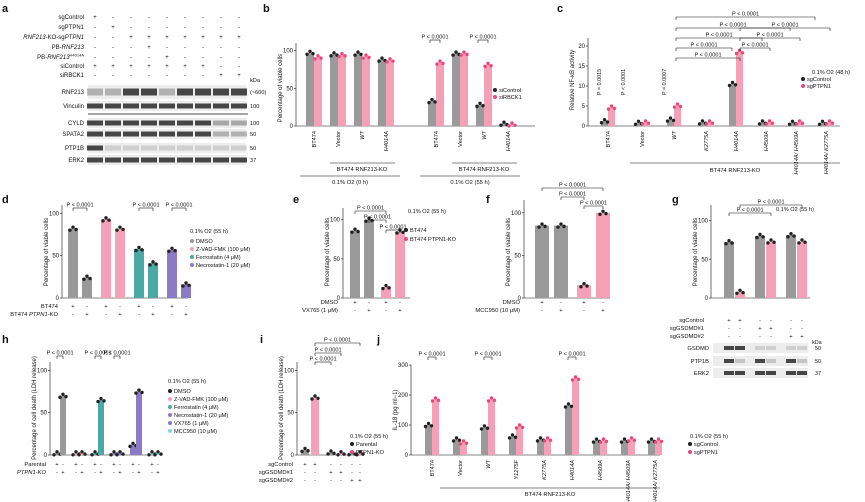  Describe the element at coordinates (266, 9) in the screenshot. I see `panel-letter: b` at that location.